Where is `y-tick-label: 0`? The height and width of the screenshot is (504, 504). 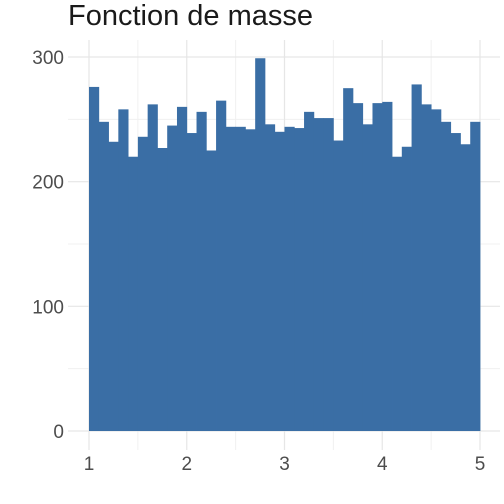
y-tick-label: 0 is located at coordinates (58, 432).